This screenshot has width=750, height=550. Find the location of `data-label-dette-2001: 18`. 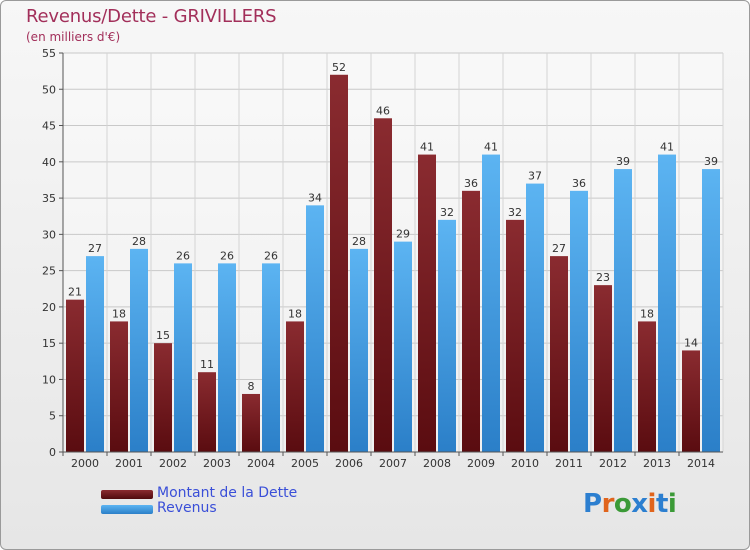

data-label-dette-2001: 18 is located at coordinates (119, 313).